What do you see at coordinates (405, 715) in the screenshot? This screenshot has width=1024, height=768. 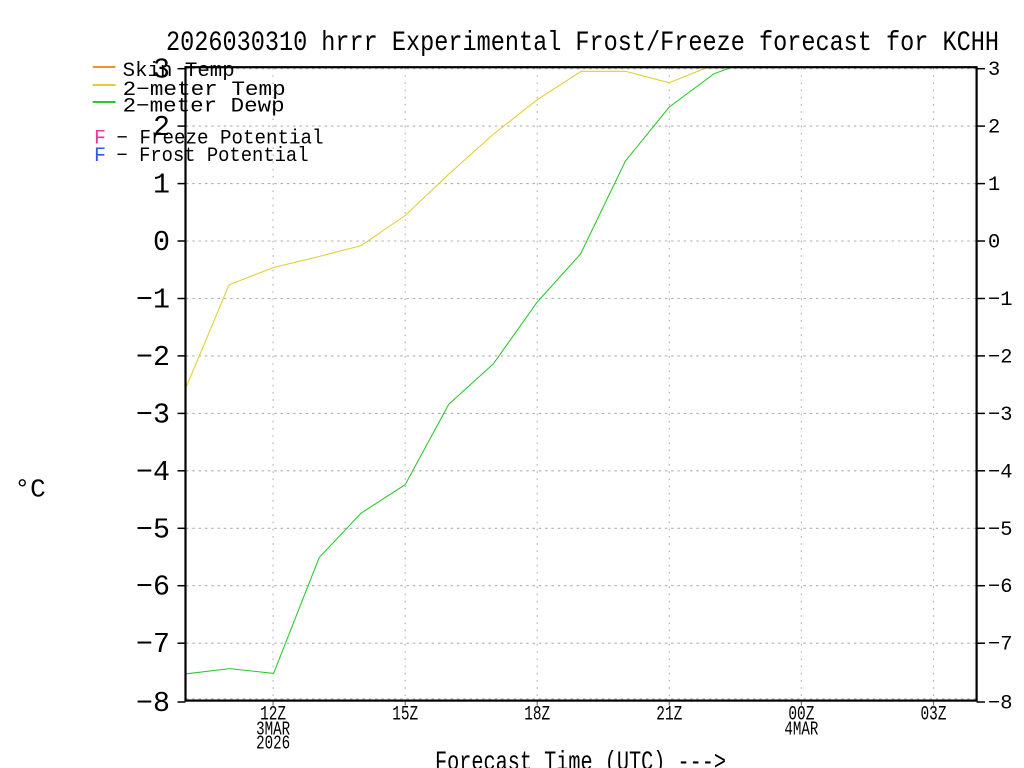 I see `svg-text: 15Z` at bounding box center [405, 715].